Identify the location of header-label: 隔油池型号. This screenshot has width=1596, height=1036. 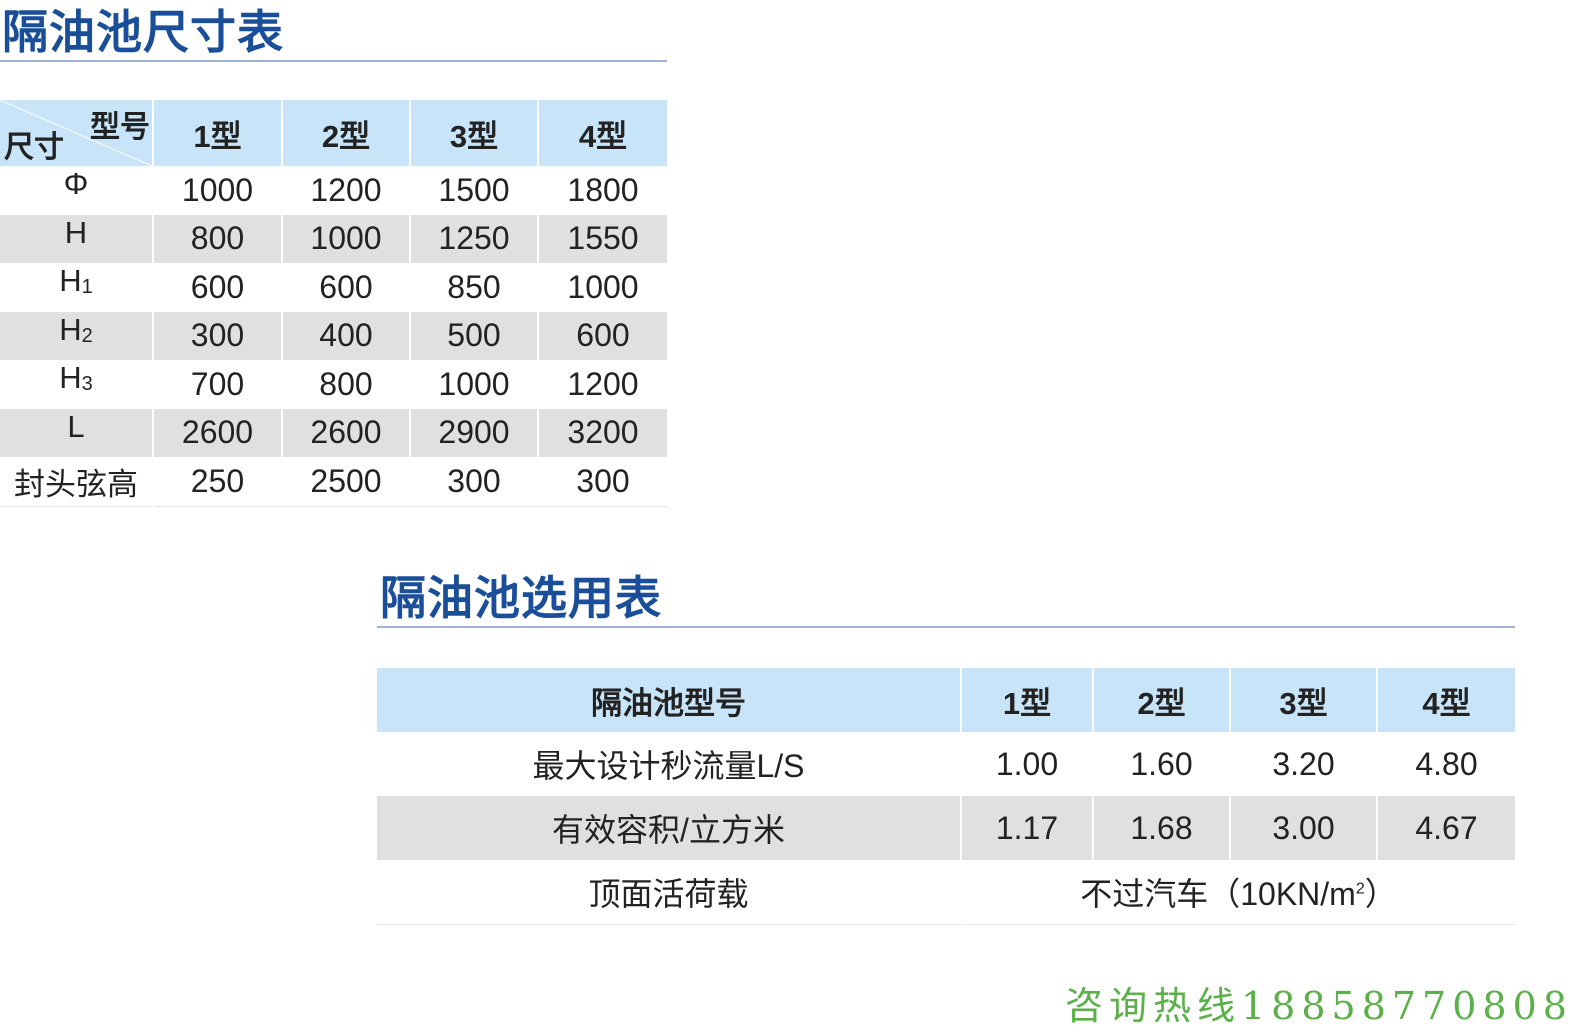
(669, 700).